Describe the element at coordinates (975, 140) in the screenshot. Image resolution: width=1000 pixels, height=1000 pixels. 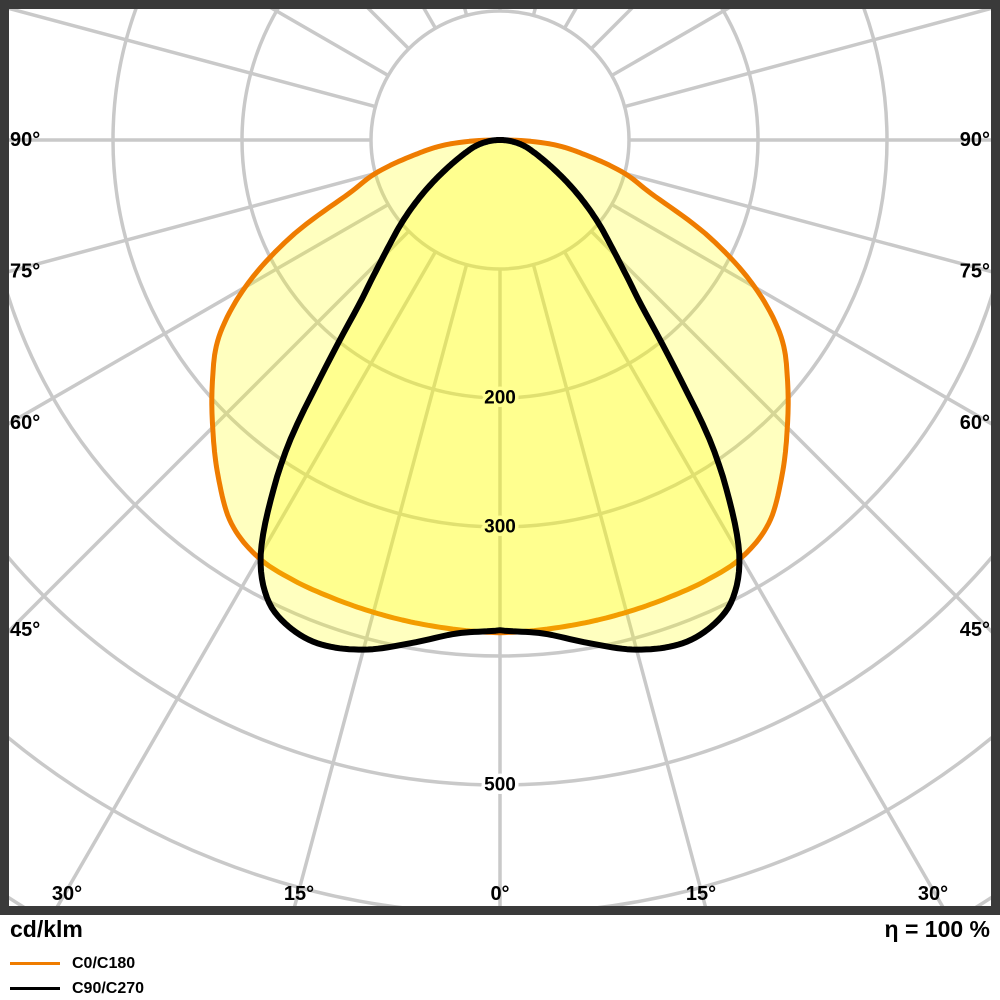
I see `angle-label-right-90: 90°` at that location.